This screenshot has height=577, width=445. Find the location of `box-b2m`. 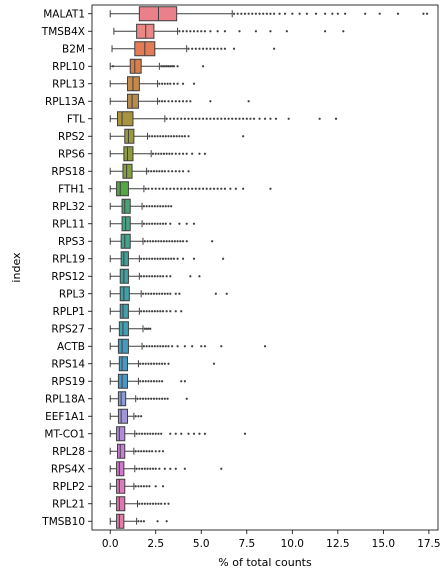

box-b2m is located at coordinates (193, 49).